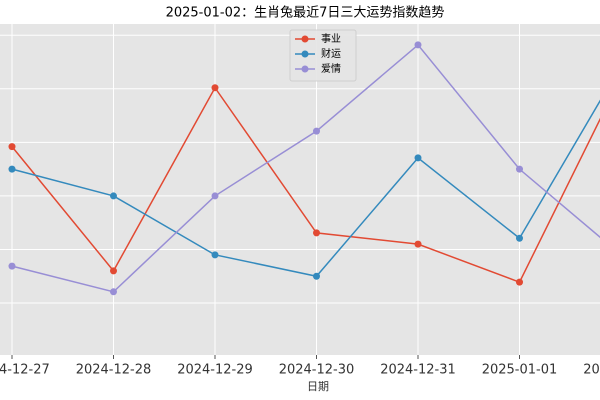  Describe the element at coordinates (305, 13) in the screenshot. I see `chart-title: 2025-01-02：生肖兔最近7日三大运势指数趋势` at that location.